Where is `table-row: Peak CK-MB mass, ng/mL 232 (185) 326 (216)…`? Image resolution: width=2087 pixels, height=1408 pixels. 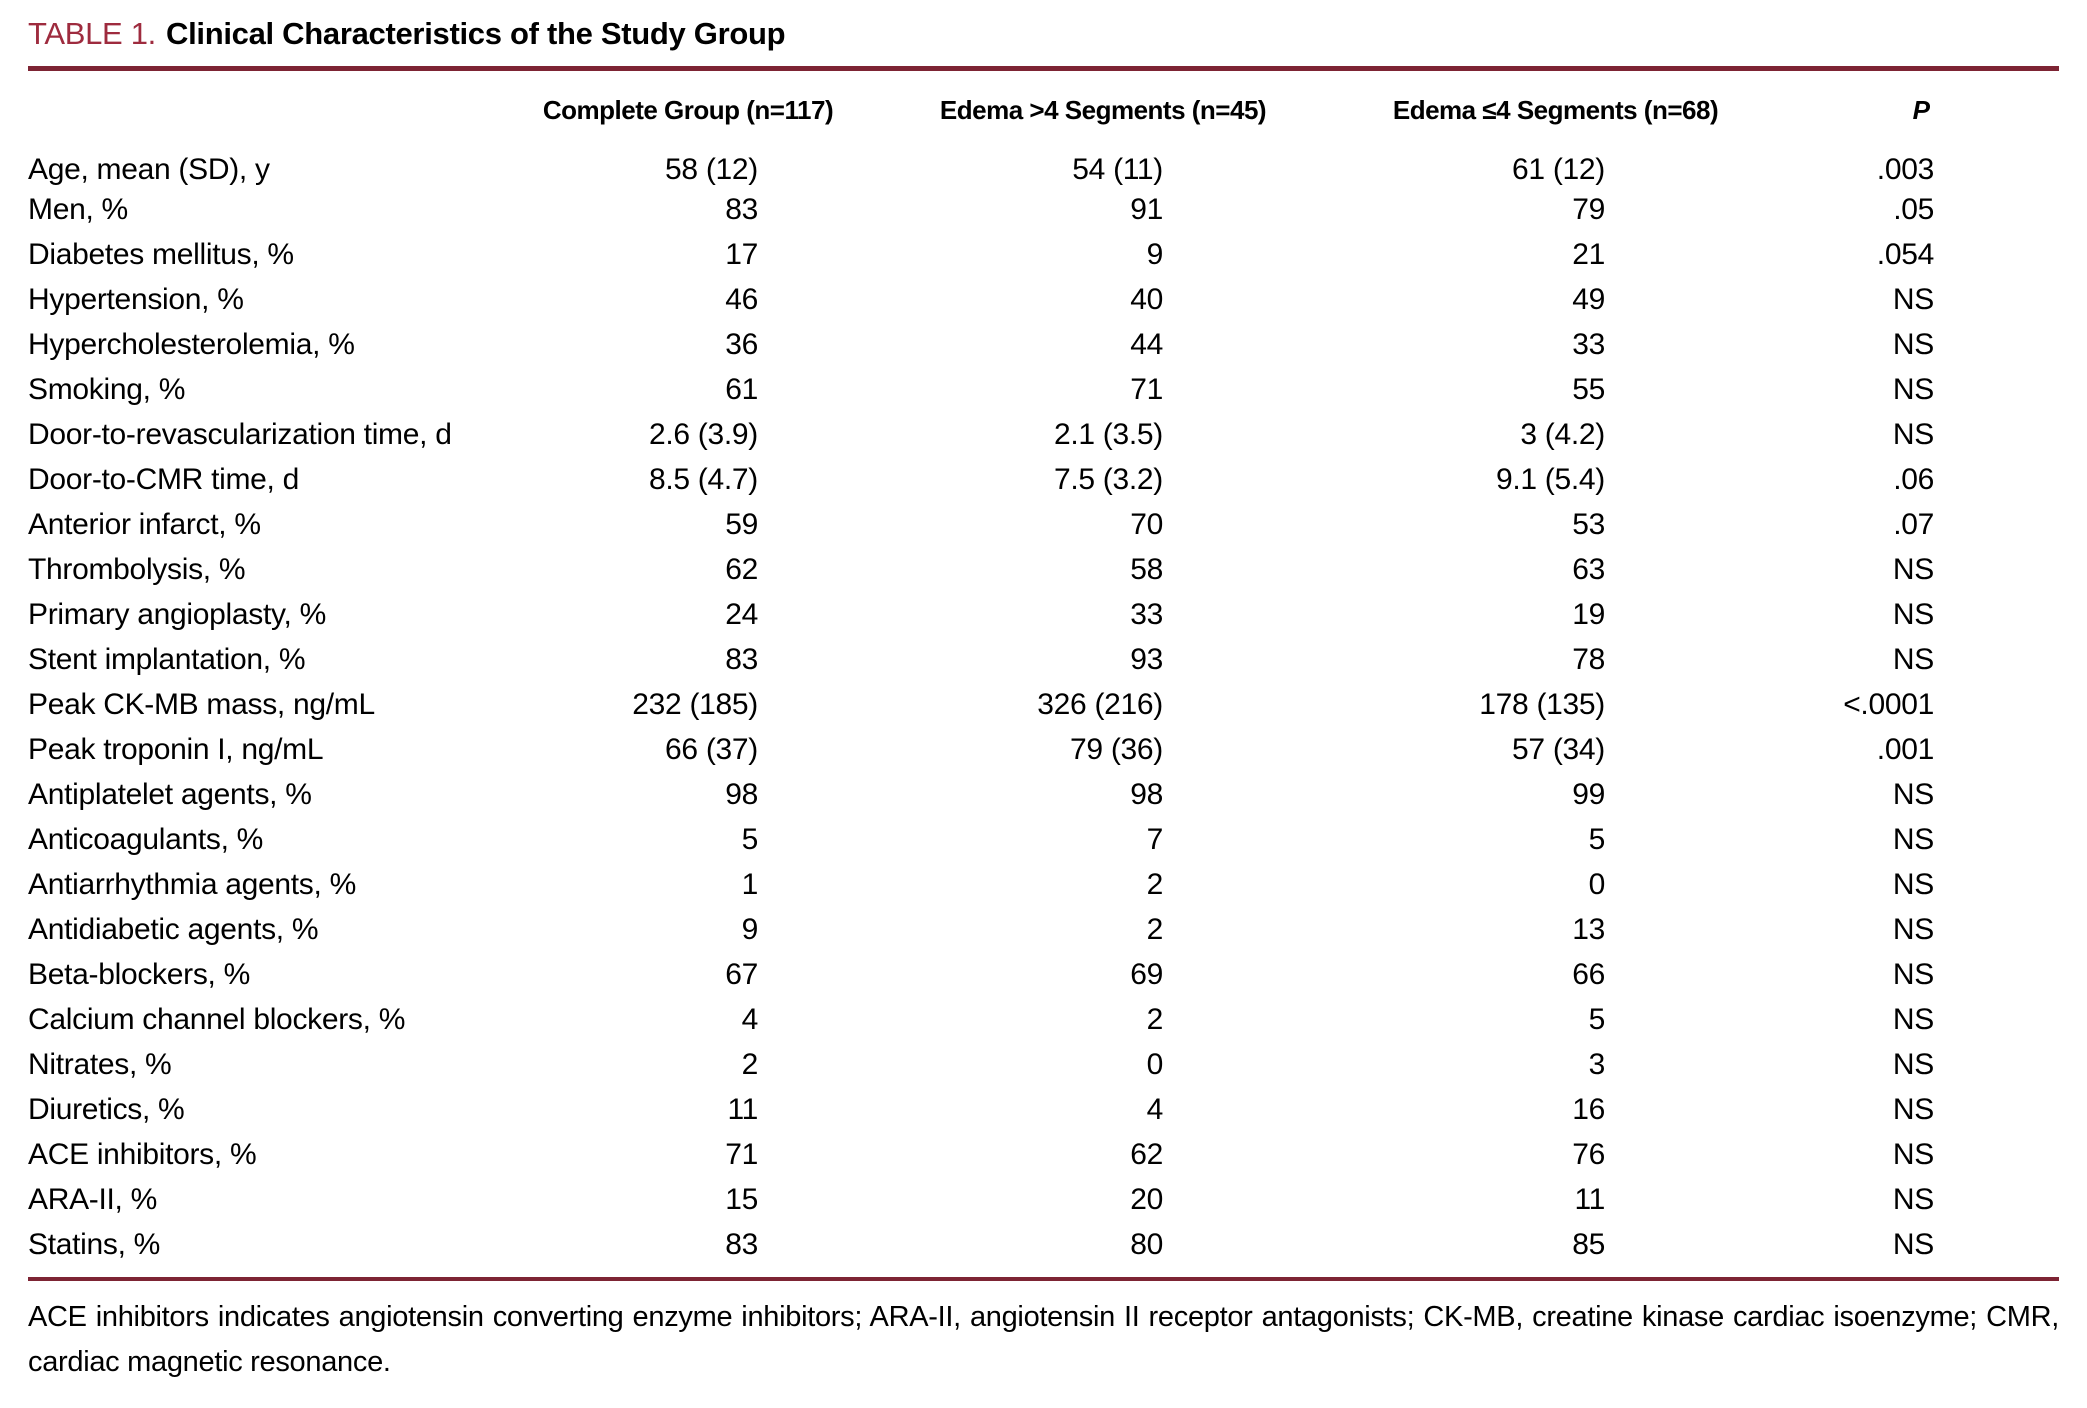 table-row: Peak CK-MB mass, ng/mL 232 (185) 326 (216)… is located at coordinates (1043, 704).